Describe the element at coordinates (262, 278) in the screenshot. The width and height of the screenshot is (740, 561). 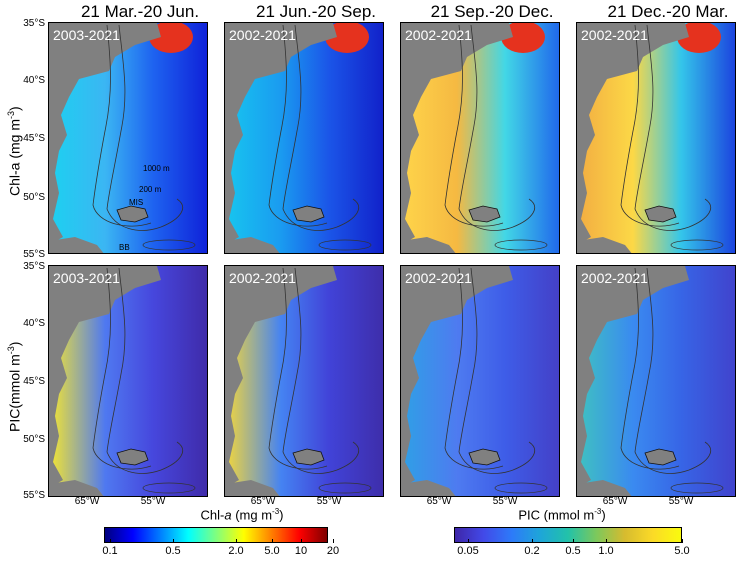
I see `period-label-pic-col2: 2002-2021` at that location.